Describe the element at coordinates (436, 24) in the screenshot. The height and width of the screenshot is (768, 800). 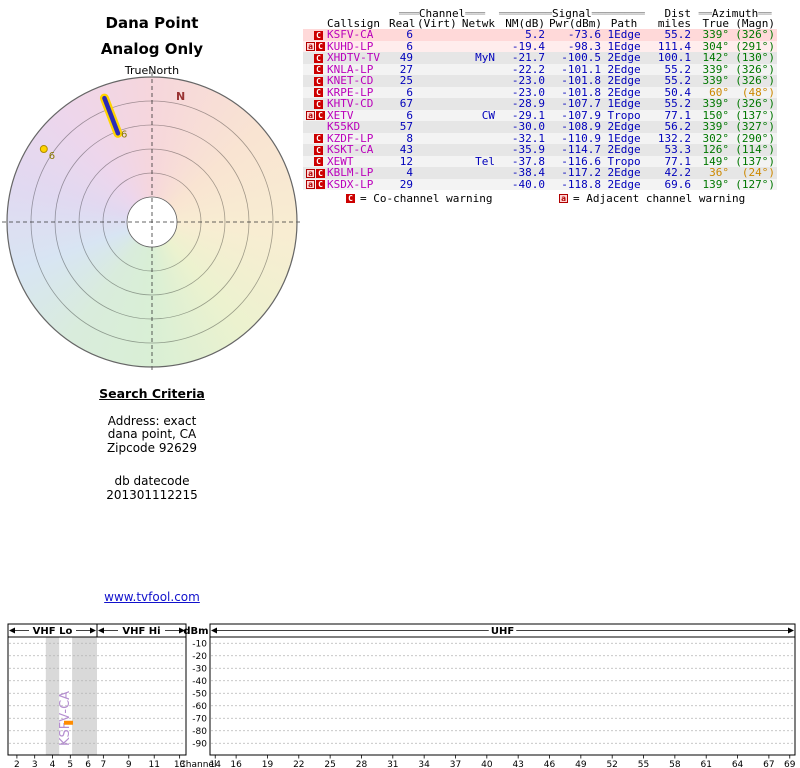
I see `col-virt: (Virt)` at that location.